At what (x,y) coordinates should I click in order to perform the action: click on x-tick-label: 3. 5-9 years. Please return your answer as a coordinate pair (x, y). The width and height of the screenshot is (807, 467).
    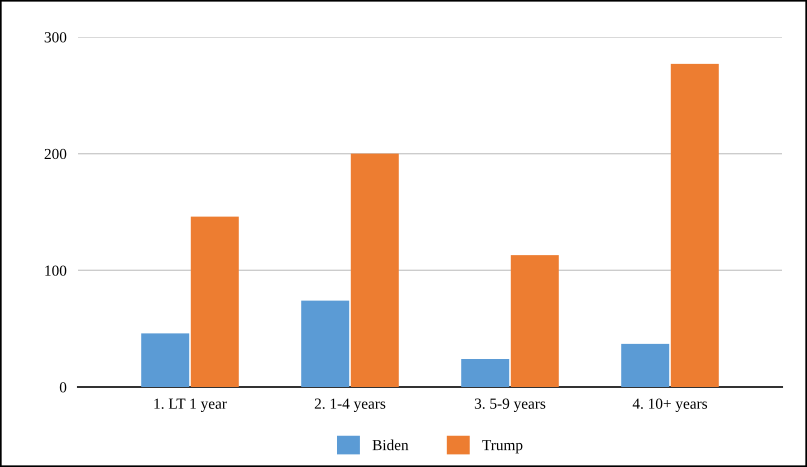
    Looking at the image, I should click on (510, 405).